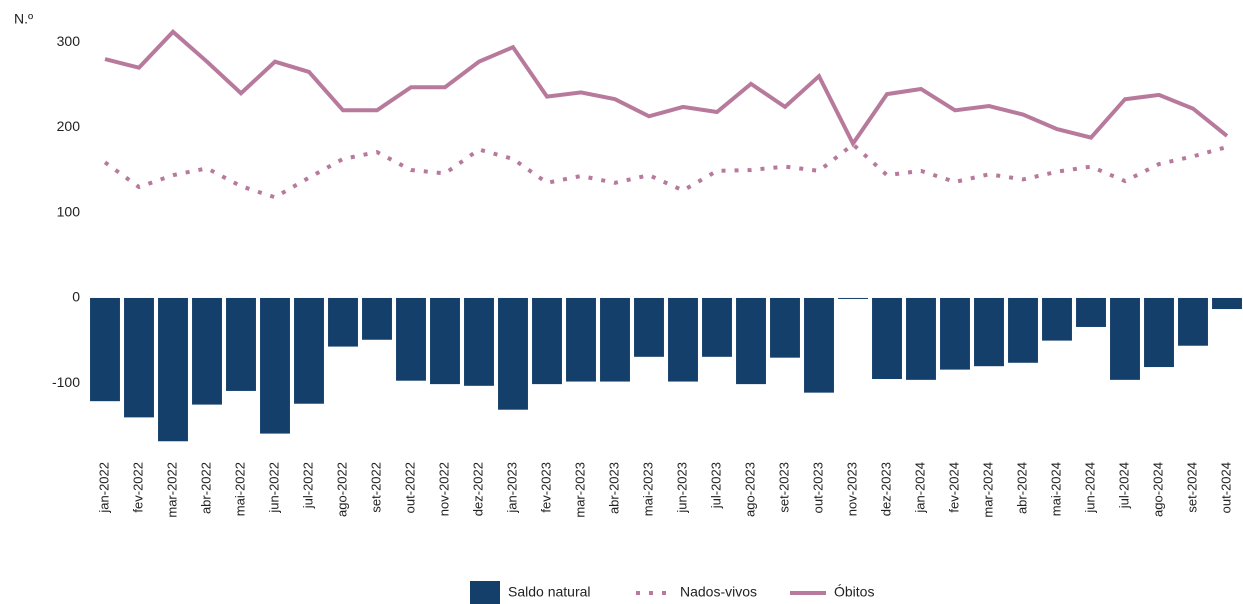 The width and height of the screenshot is (1243, 604). I want to click on x-tick-label: jun-2022, so click(273, 488).